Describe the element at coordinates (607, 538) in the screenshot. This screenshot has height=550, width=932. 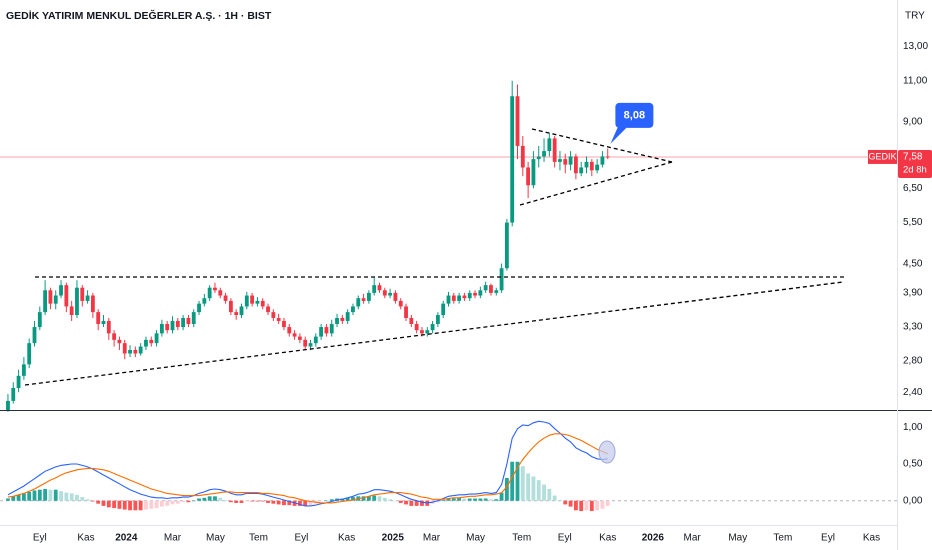
I see `x-tick-label: Kas` at that location.